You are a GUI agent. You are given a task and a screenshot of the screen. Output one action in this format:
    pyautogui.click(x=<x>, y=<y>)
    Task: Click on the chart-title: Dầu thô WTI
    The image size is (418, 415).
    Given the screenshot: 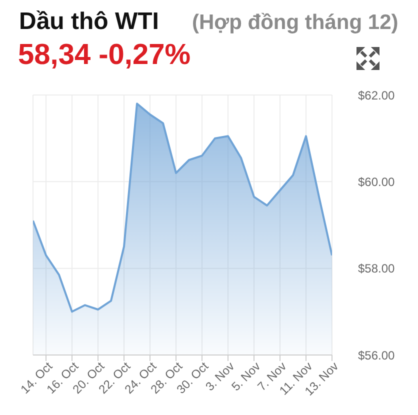 What is the action you would take?
    pyautogui.click(x=89, y=22)
    